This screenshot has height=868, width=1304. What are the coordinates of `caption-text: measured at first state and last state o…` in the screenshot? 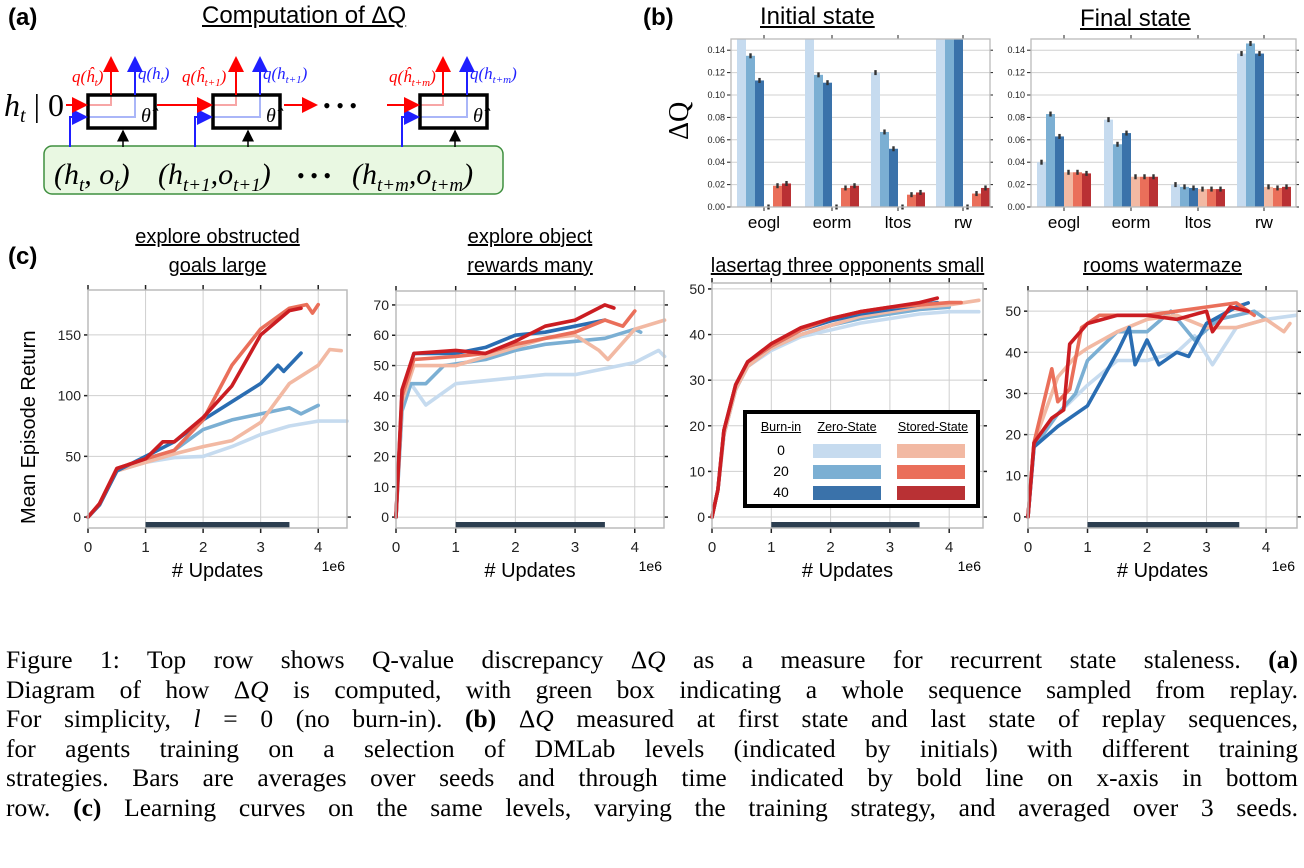 It's located at (925, 719).